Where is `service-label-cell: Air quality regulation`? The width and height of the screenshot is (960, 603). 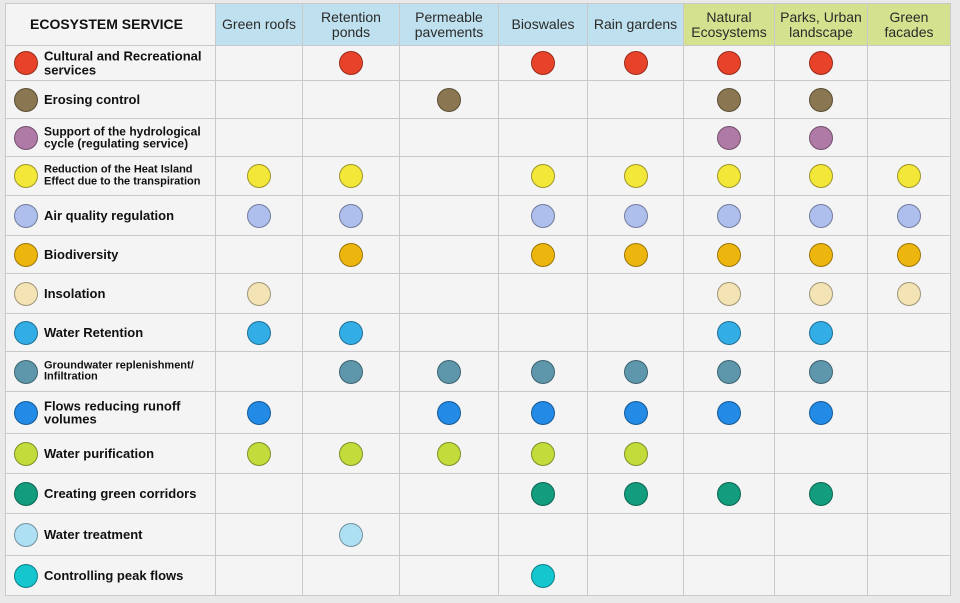 service-label-cell: Air quality regulation is located at coordinates (110, 215).